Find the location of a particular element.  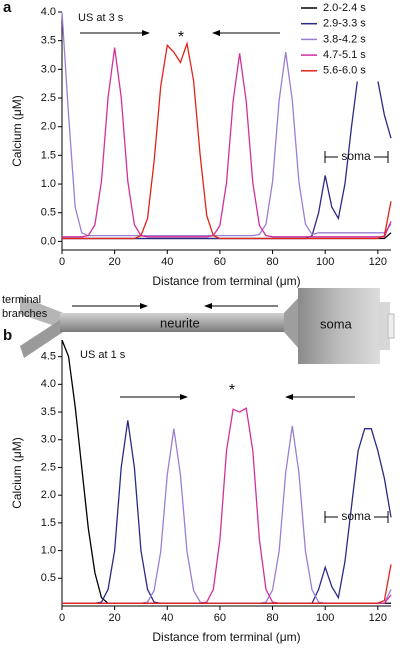

neuron-diagram: terminal branches neurite soma is located at coordinates (198, 326).